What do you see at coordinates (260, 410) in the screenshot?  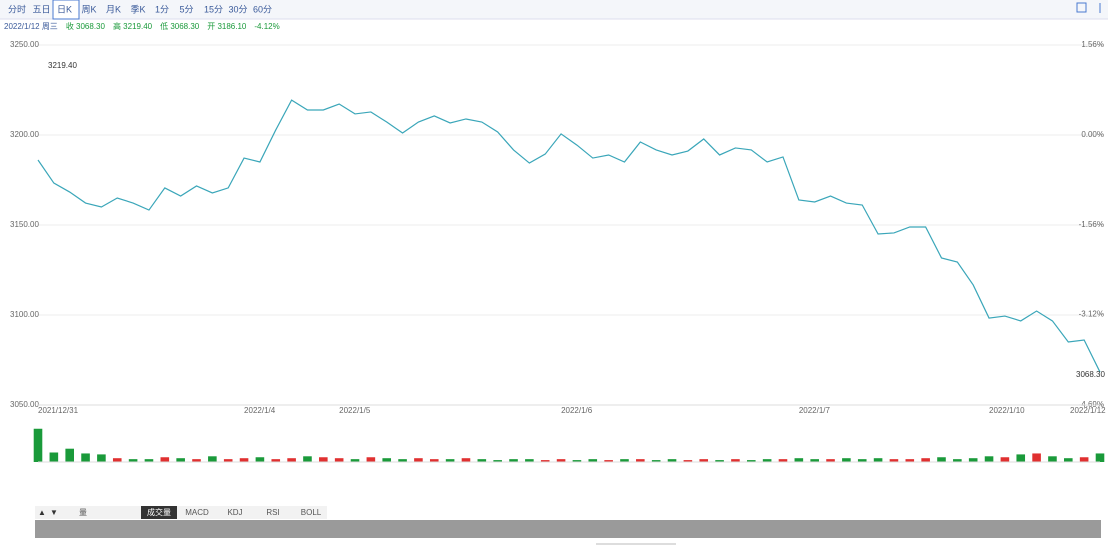 I see `x-tick-label: 2022/1/4` at bounding box center [260, 410].